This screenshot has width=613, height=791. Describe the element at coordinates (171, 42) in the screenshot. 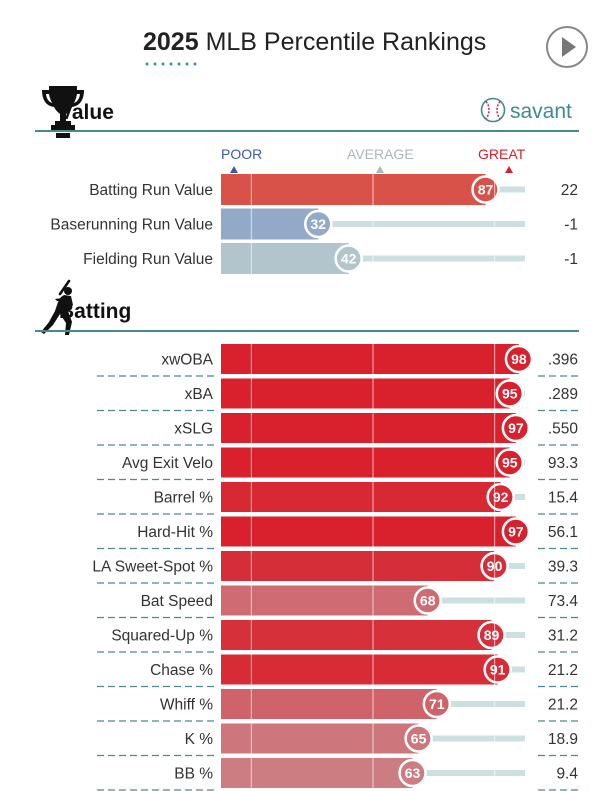

I see `title-year: 2025` at that location.